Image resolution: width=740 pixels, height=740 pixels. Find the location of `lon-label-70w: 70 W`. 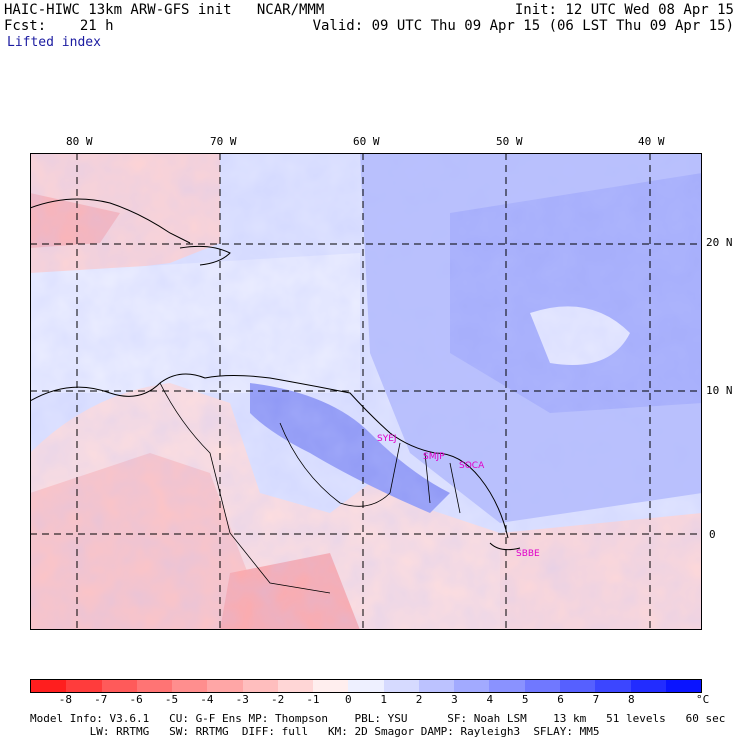

lon-label-70w: 70 W is located at coordinates (223, 141).